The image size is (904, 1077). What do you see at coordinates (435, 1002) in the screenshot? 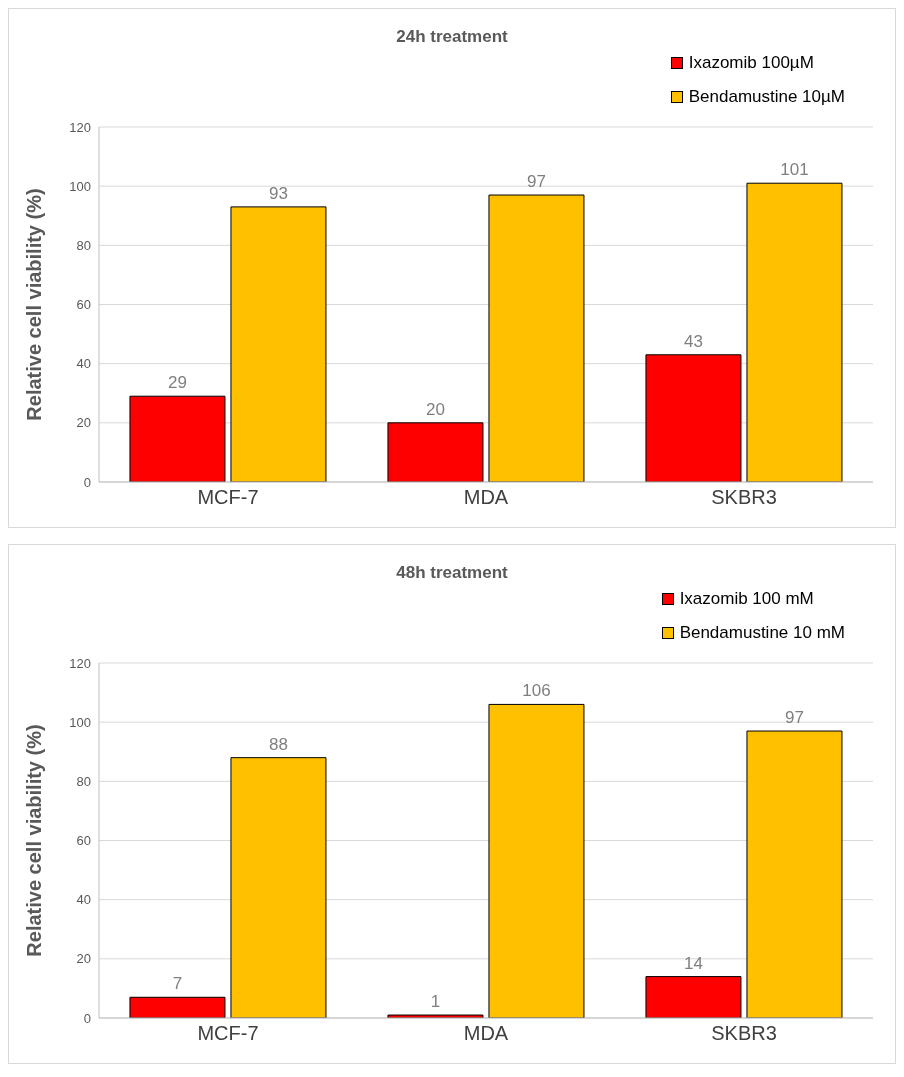
I see `data-label: 1` at bounding box center [435, 1002].